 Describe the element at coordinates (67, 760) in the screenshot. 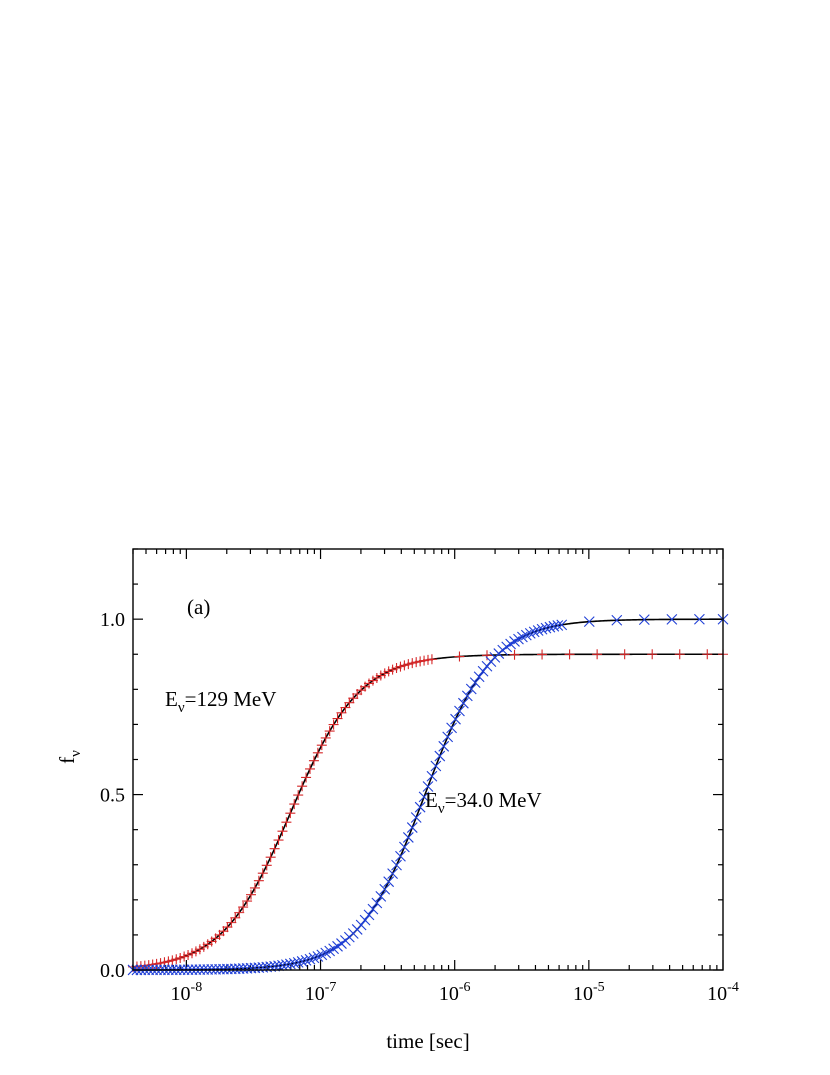

I see `y-axis-title-main: f` at that location.